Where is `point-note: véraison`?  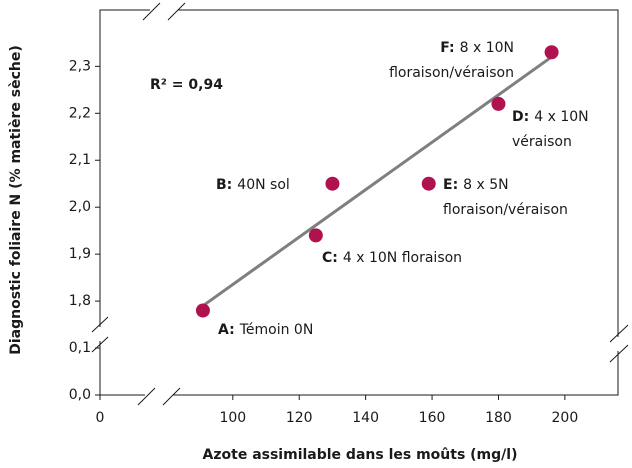
point-note: véraison is located at coordinates (542, 142).